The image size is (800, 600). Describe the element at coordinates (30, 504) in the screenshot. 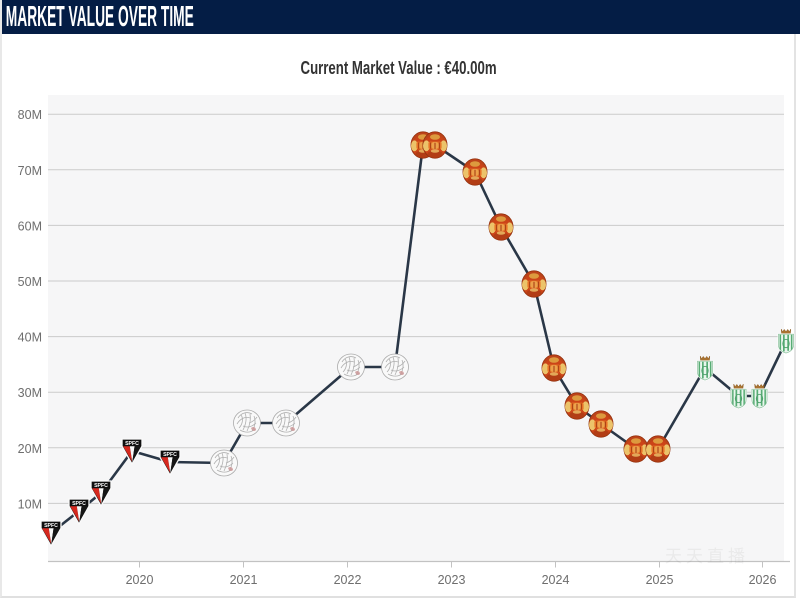

I see `svg-text: 10M` at that location.